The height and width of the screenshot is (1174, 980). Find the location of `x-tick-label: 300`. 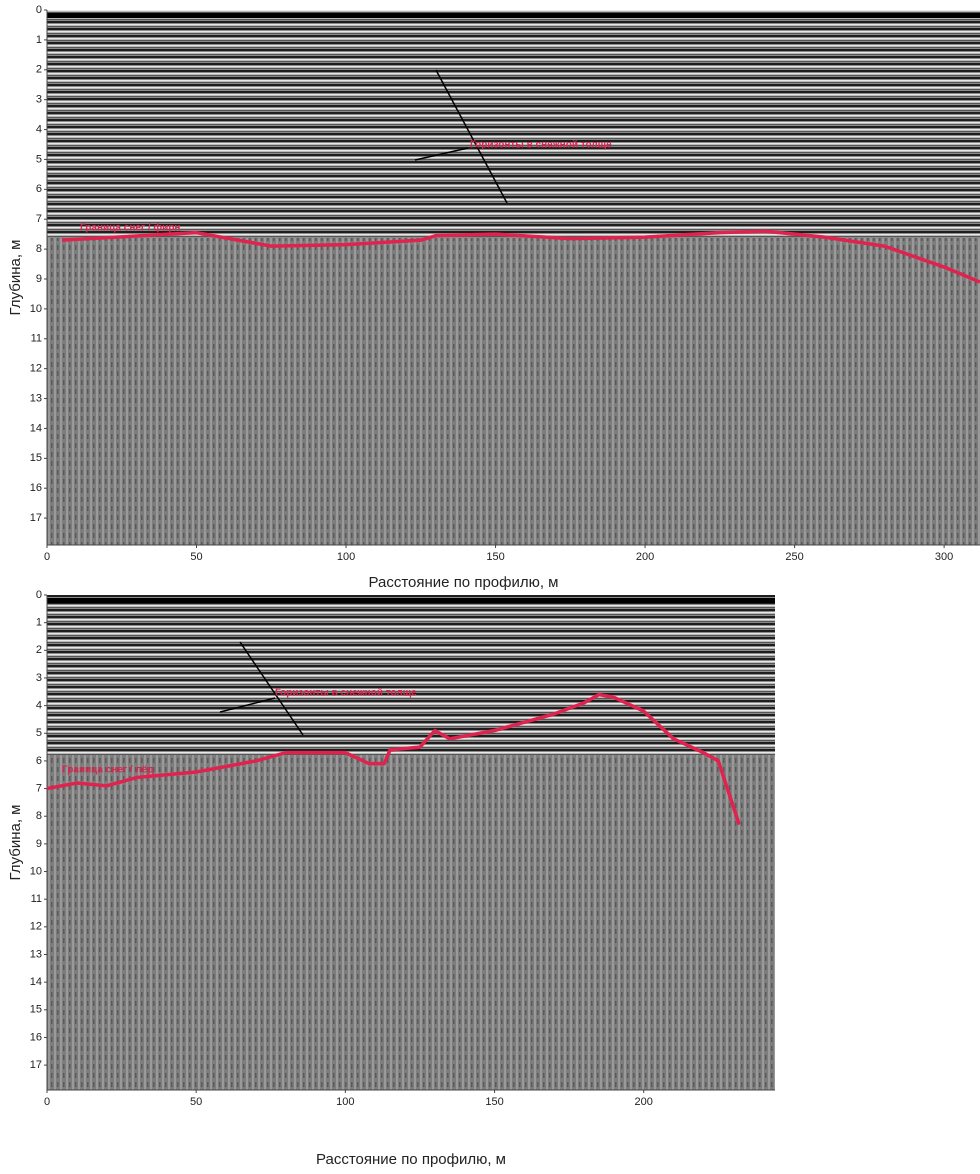

x-tick-label: 300 is located at coordinates (944, 557).